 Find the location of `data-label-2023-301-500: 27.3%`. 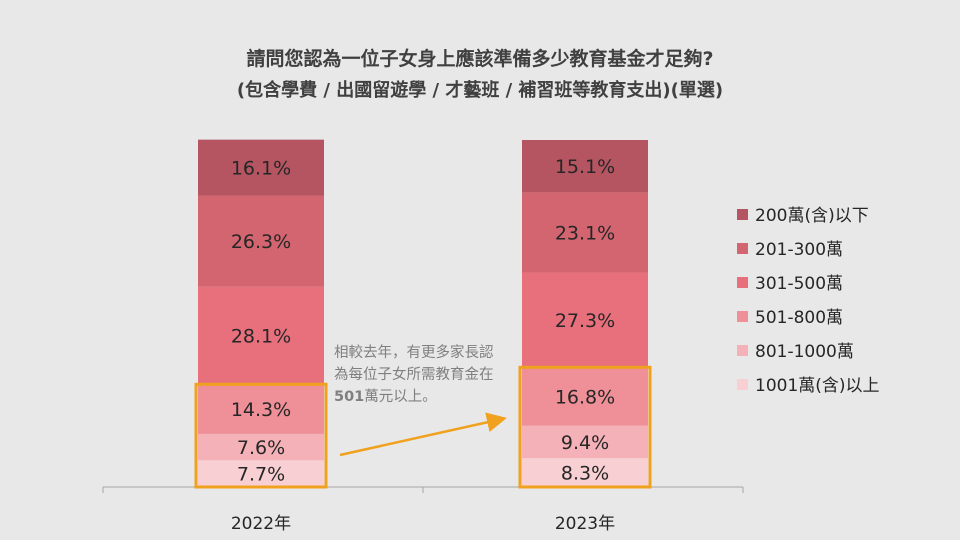

data-label-2023-301-500: 27.3% is located at coordinates (585, 321).